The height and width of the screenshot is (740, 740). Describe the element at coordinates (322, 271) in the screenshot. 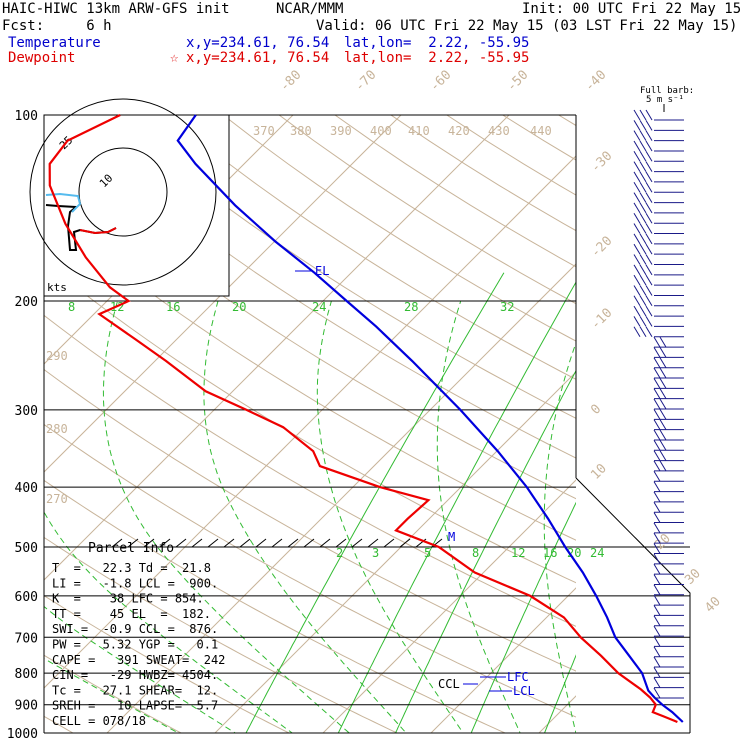

I see `el-label: EL` at that location.